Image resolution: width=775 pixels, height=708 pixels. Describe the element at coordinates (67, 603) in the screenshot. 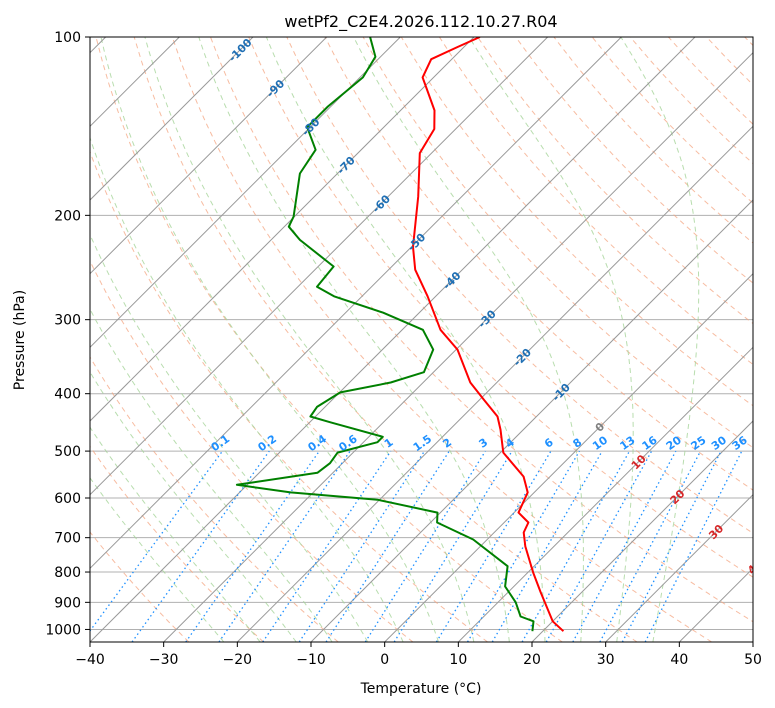

I see `y-tick-label: 900` at that location.